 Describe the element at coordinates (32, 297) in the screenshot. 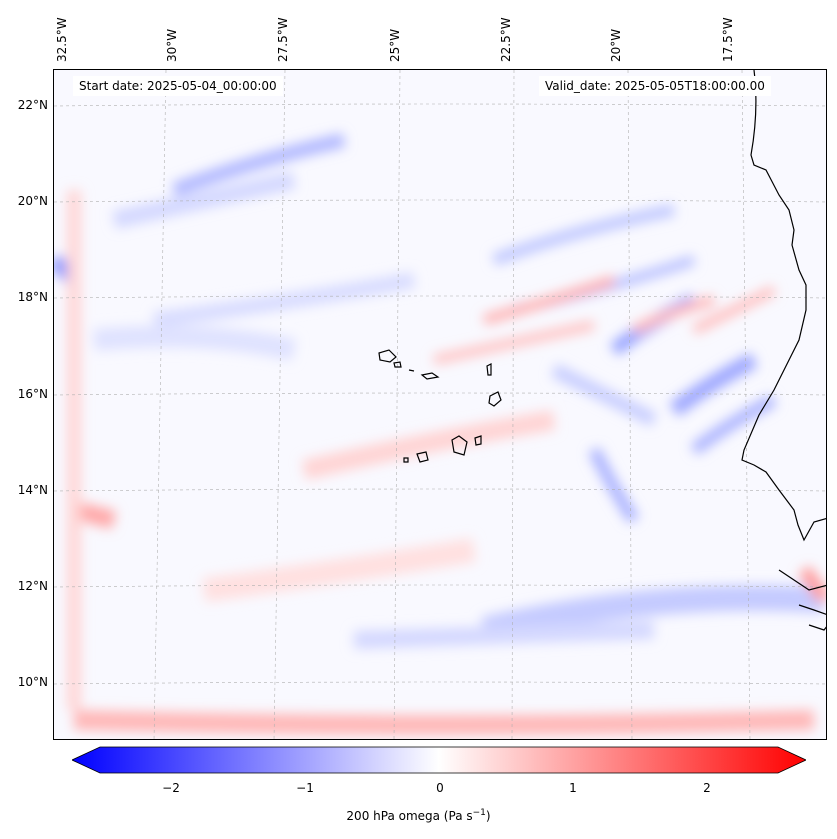

I see `lat-tick-18n: 18°N` at that location.